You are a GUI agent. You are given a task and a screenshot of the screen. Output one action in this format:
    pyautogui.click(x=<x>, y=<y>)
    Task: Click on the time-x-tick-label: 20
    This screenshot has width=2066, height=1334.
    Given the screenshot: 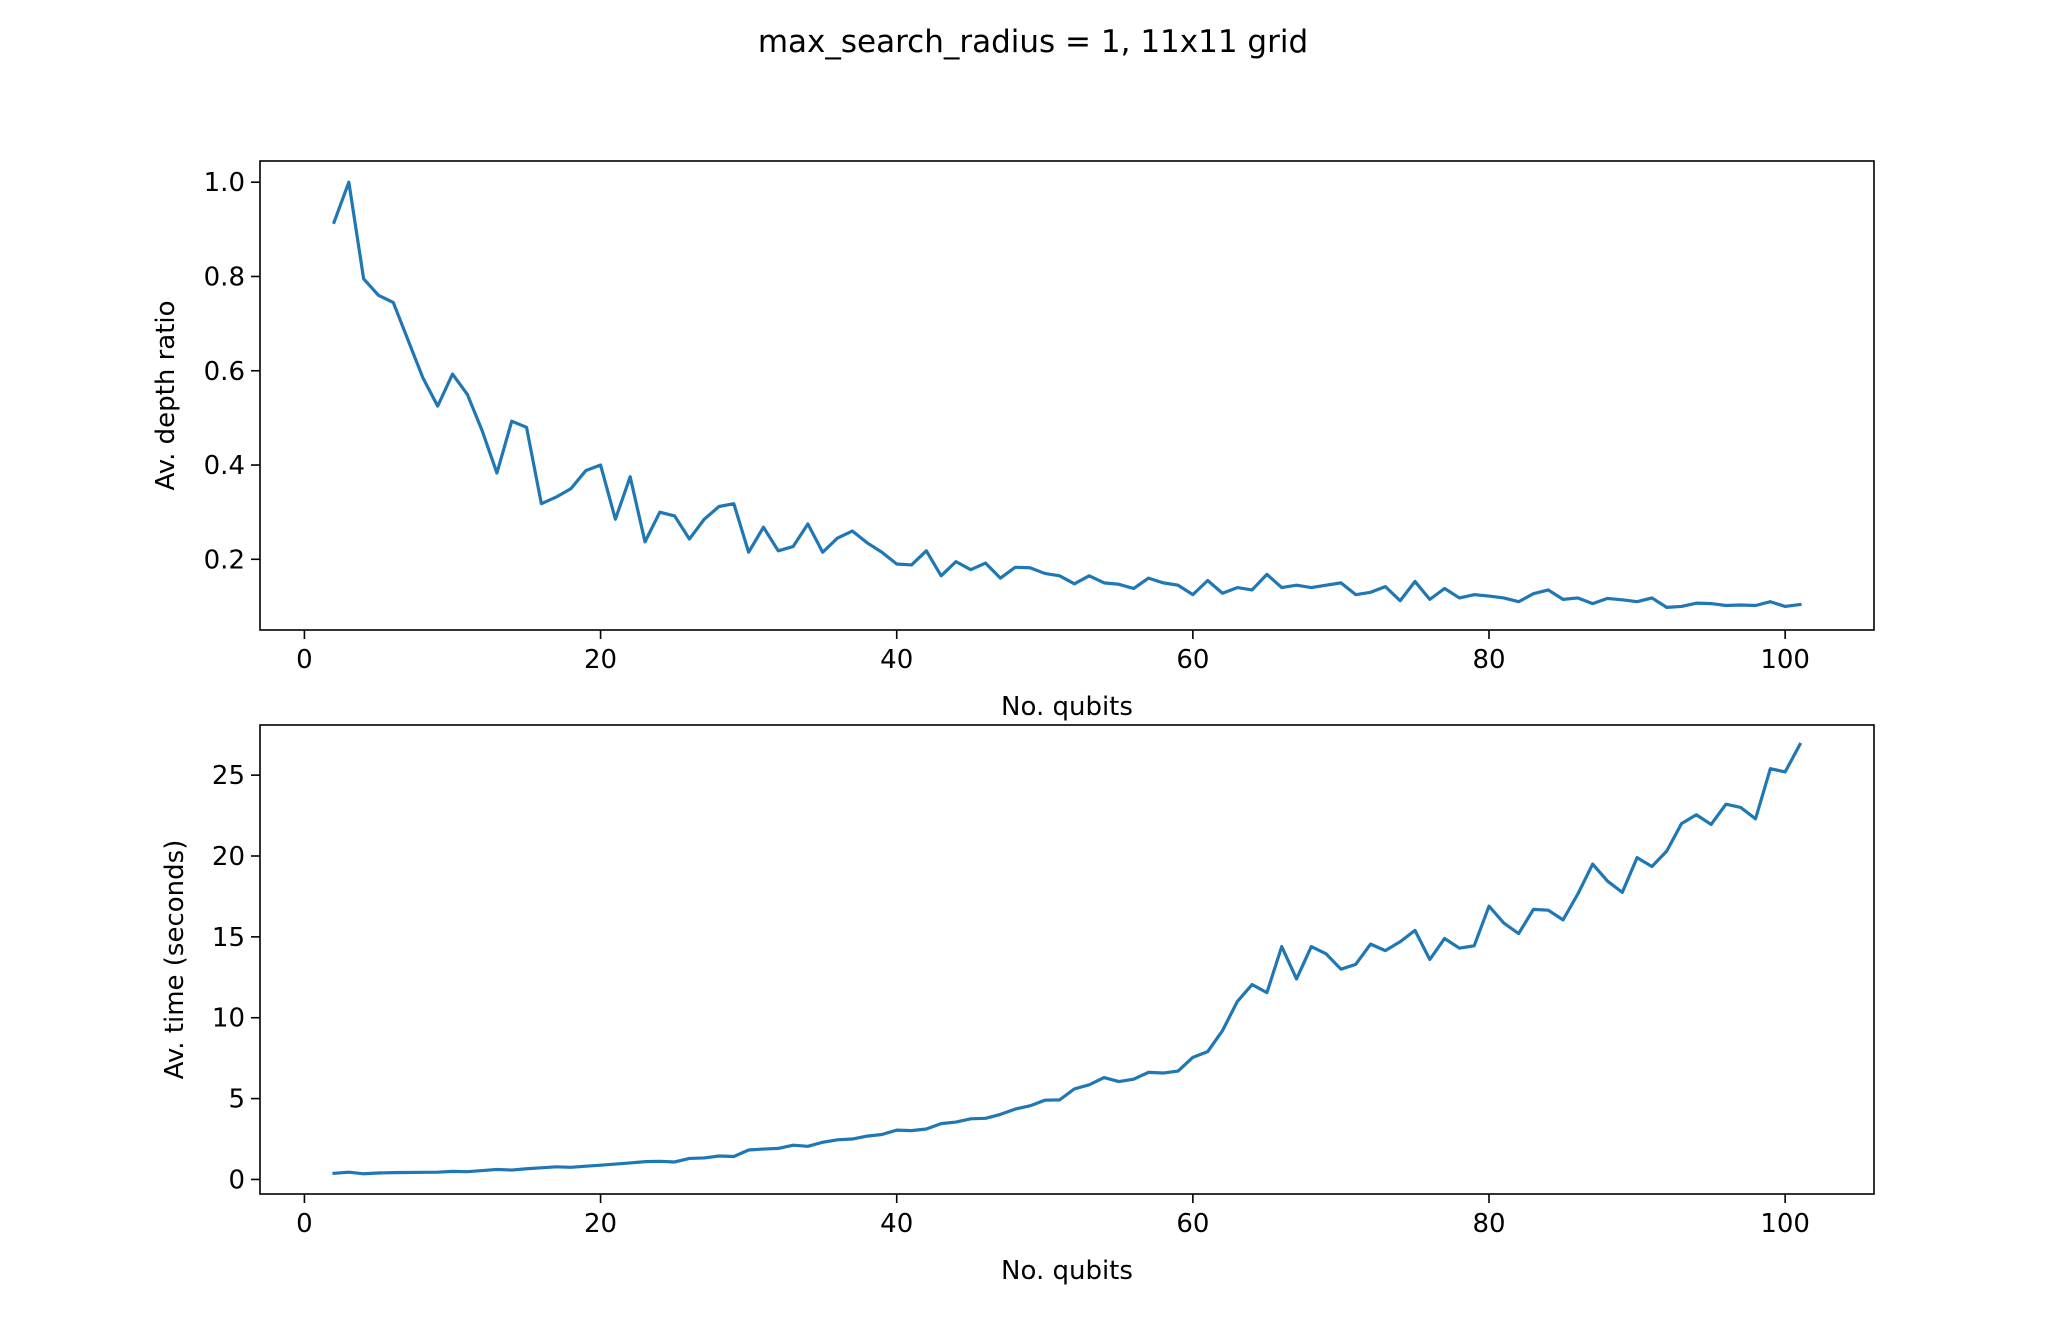 What is the action you would take?
    pyautogui.click(x=600, y=1224)
    